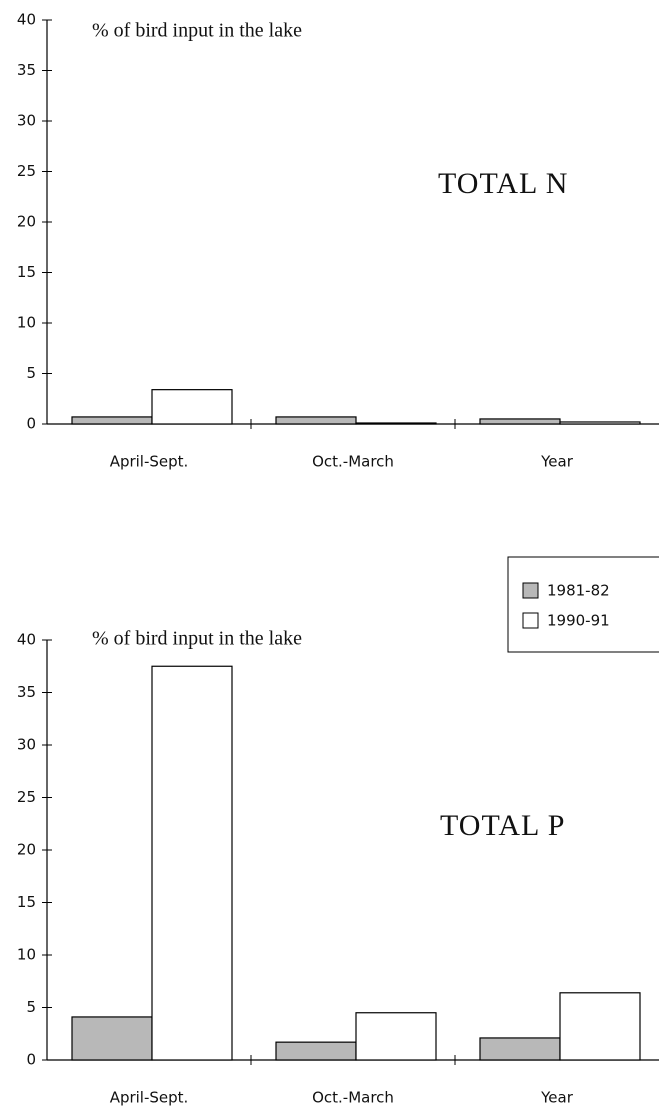 This screenshot has width=659, height=1108. Describe the element at coordinates (583, 604) in the screenshot. I see `legend-box` at that location.